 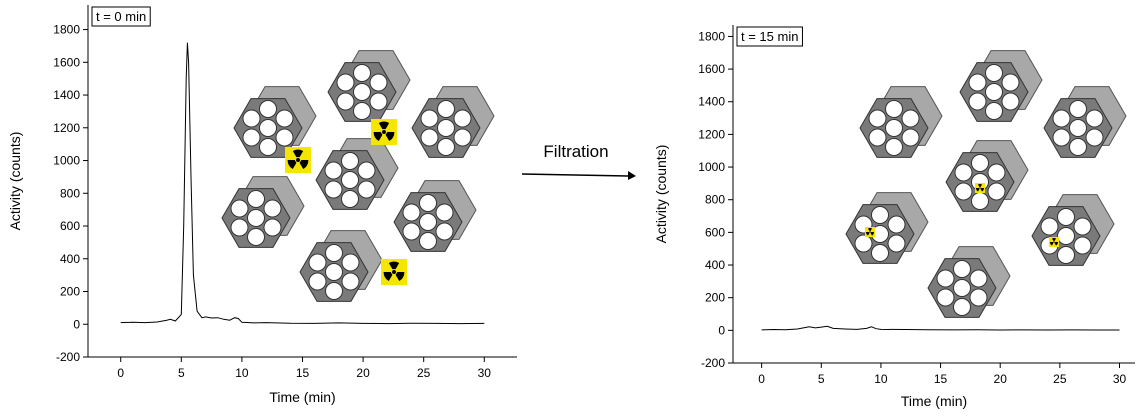 What do you see at coordinates (242, 373) in the screenshot?
I see `x-tick-label: 10` at bounding box center [242, 373].